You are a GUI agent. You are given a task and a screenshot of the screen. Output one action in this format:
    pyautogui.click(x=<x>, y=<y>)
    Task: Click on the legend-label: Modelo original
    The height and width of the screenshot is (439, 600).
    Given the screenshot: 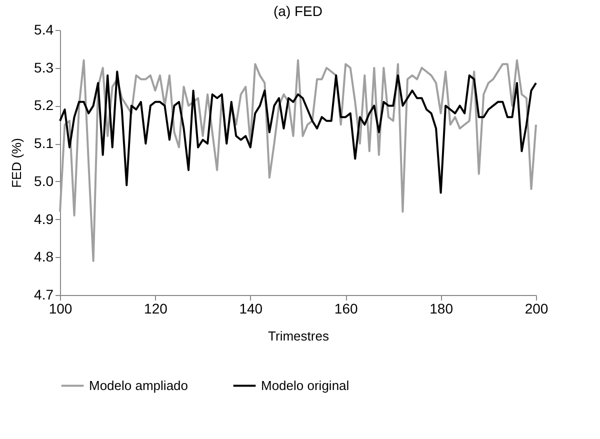 What is the action you would take?
    pyautogui.click(x=305, y=385)
    